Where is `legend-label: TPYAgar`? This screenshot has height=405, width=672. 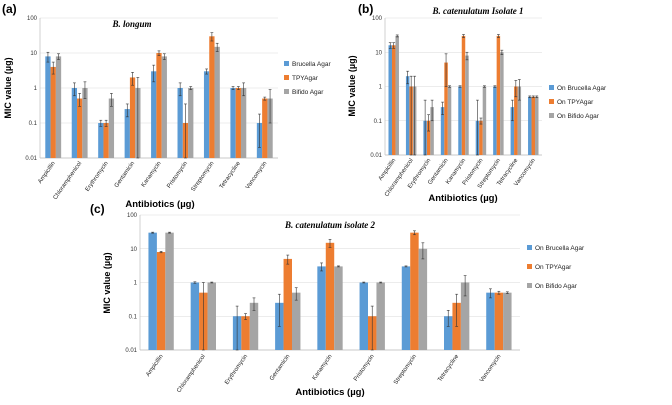
legend-label: TPYAgar is located at coordinates (305, 78).